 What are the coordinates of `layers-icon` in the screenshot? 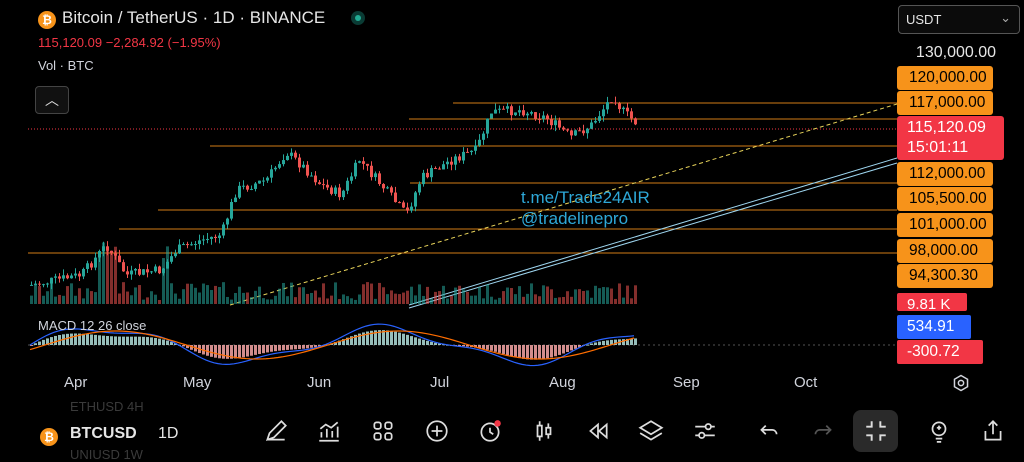 It's located at (651, 431).